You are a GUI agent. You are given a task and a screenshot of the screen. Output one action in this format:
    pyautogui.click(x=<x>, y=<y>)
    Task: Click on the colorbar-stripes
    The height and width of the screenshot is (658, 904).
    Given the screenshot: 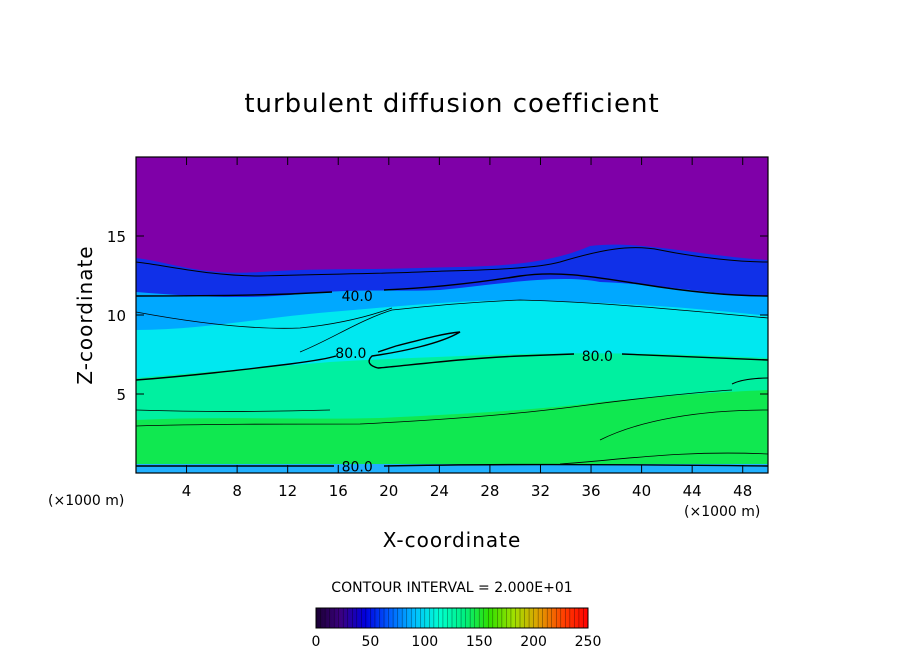 What is the action you would take?
    pyautogui.click(x=452, y=618)
    